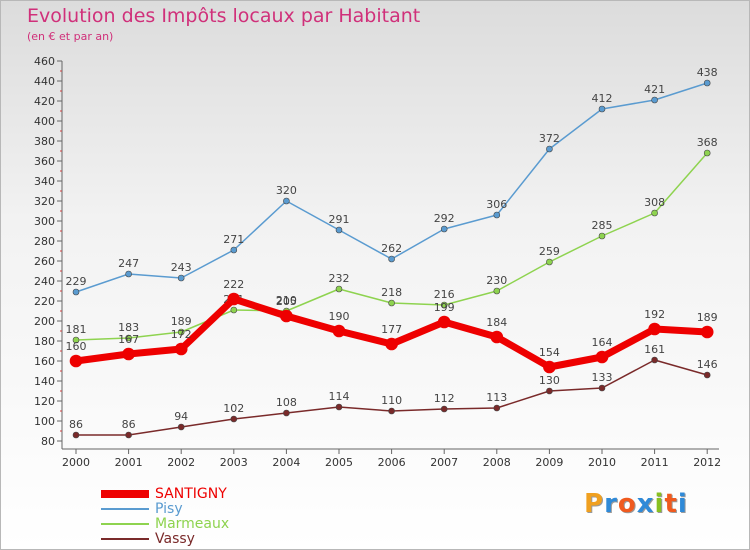  I want to click on legend-item-pisy: Pisy, so click(142, 509).